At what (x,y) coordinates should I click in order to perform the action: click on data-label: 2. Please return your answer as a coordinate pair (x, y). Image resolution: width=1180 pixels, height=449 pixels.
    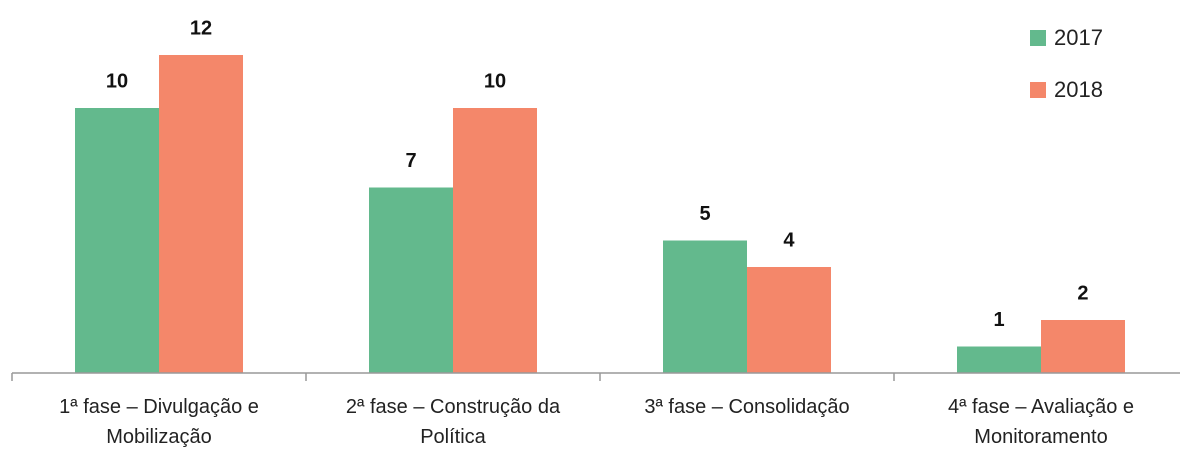
    Looking at the image, I should click on (1082, 293).